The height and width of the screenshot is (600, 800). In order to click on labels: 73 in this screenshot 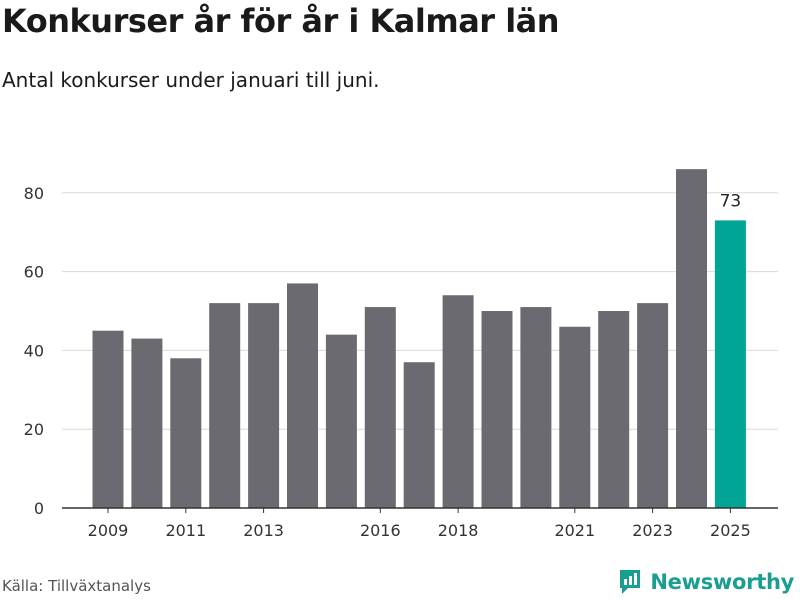, I will do `click(731, 201)`.